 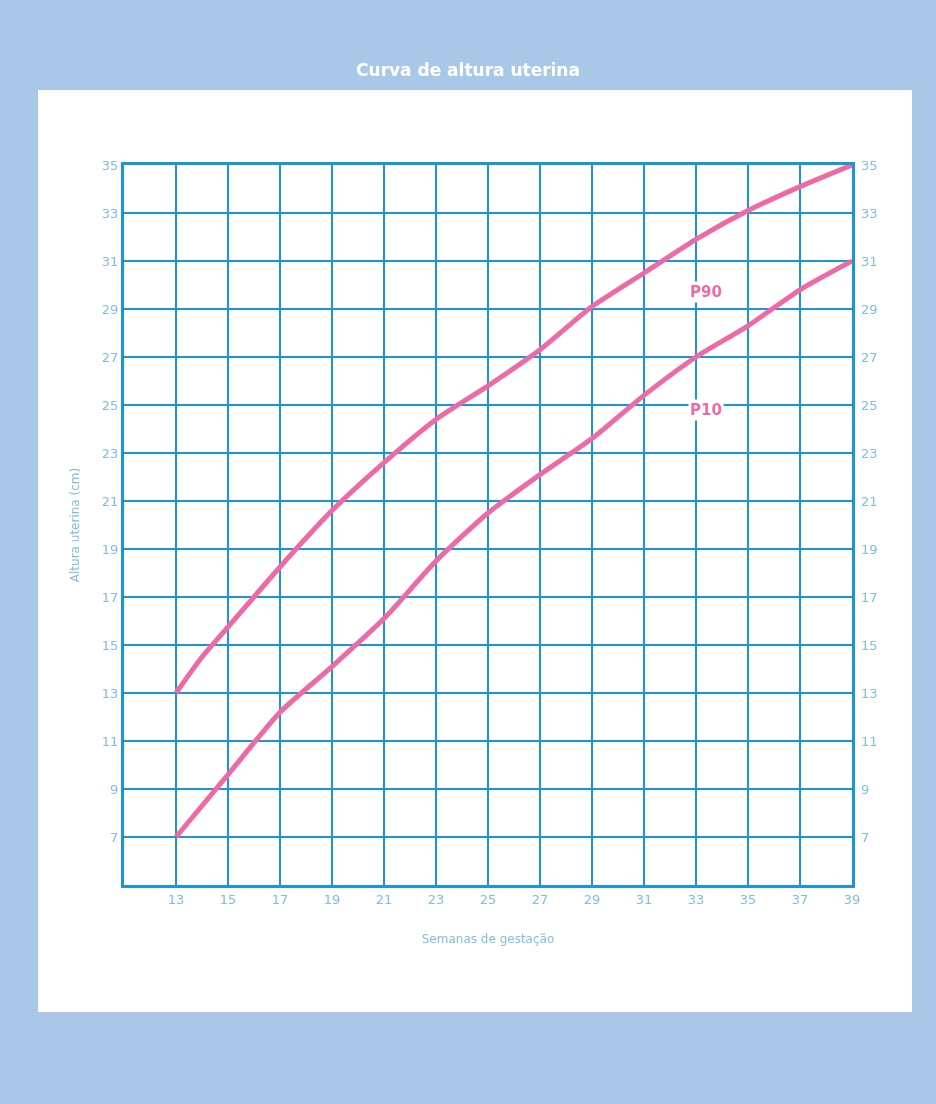 I want to click on x-tick-label: 23, so click(x=436, y=899).